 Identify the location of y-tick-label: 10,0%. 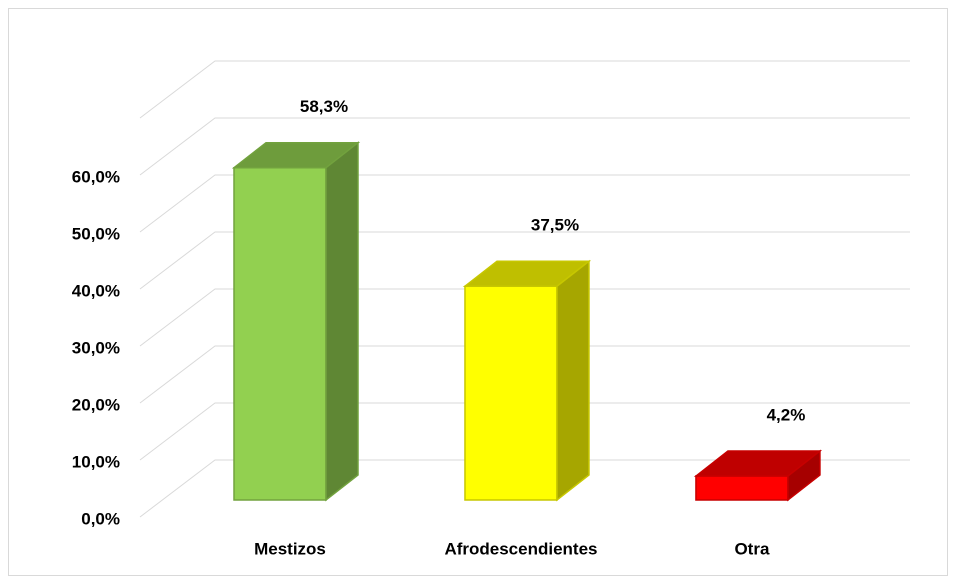
(96, 461).